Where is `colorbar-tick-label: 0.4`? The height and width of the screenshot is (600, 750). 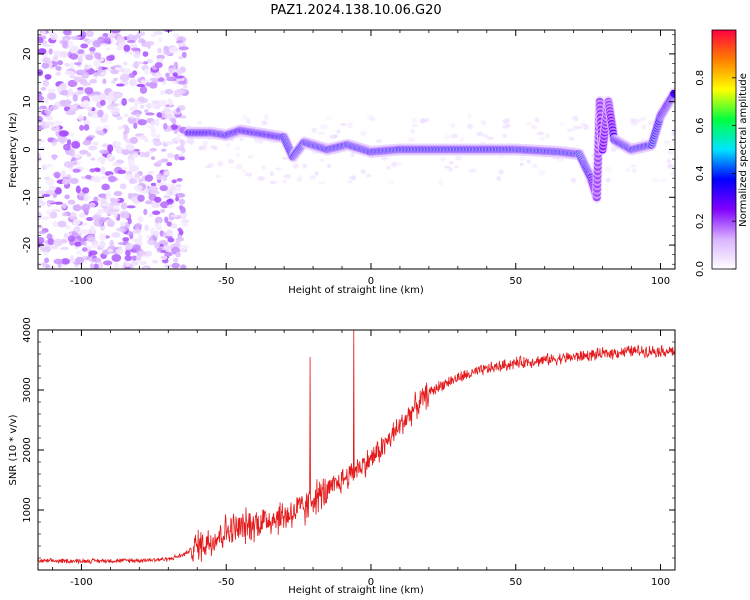 colorbar-tick-label: 0.4 is located at coordinates (700, 173).